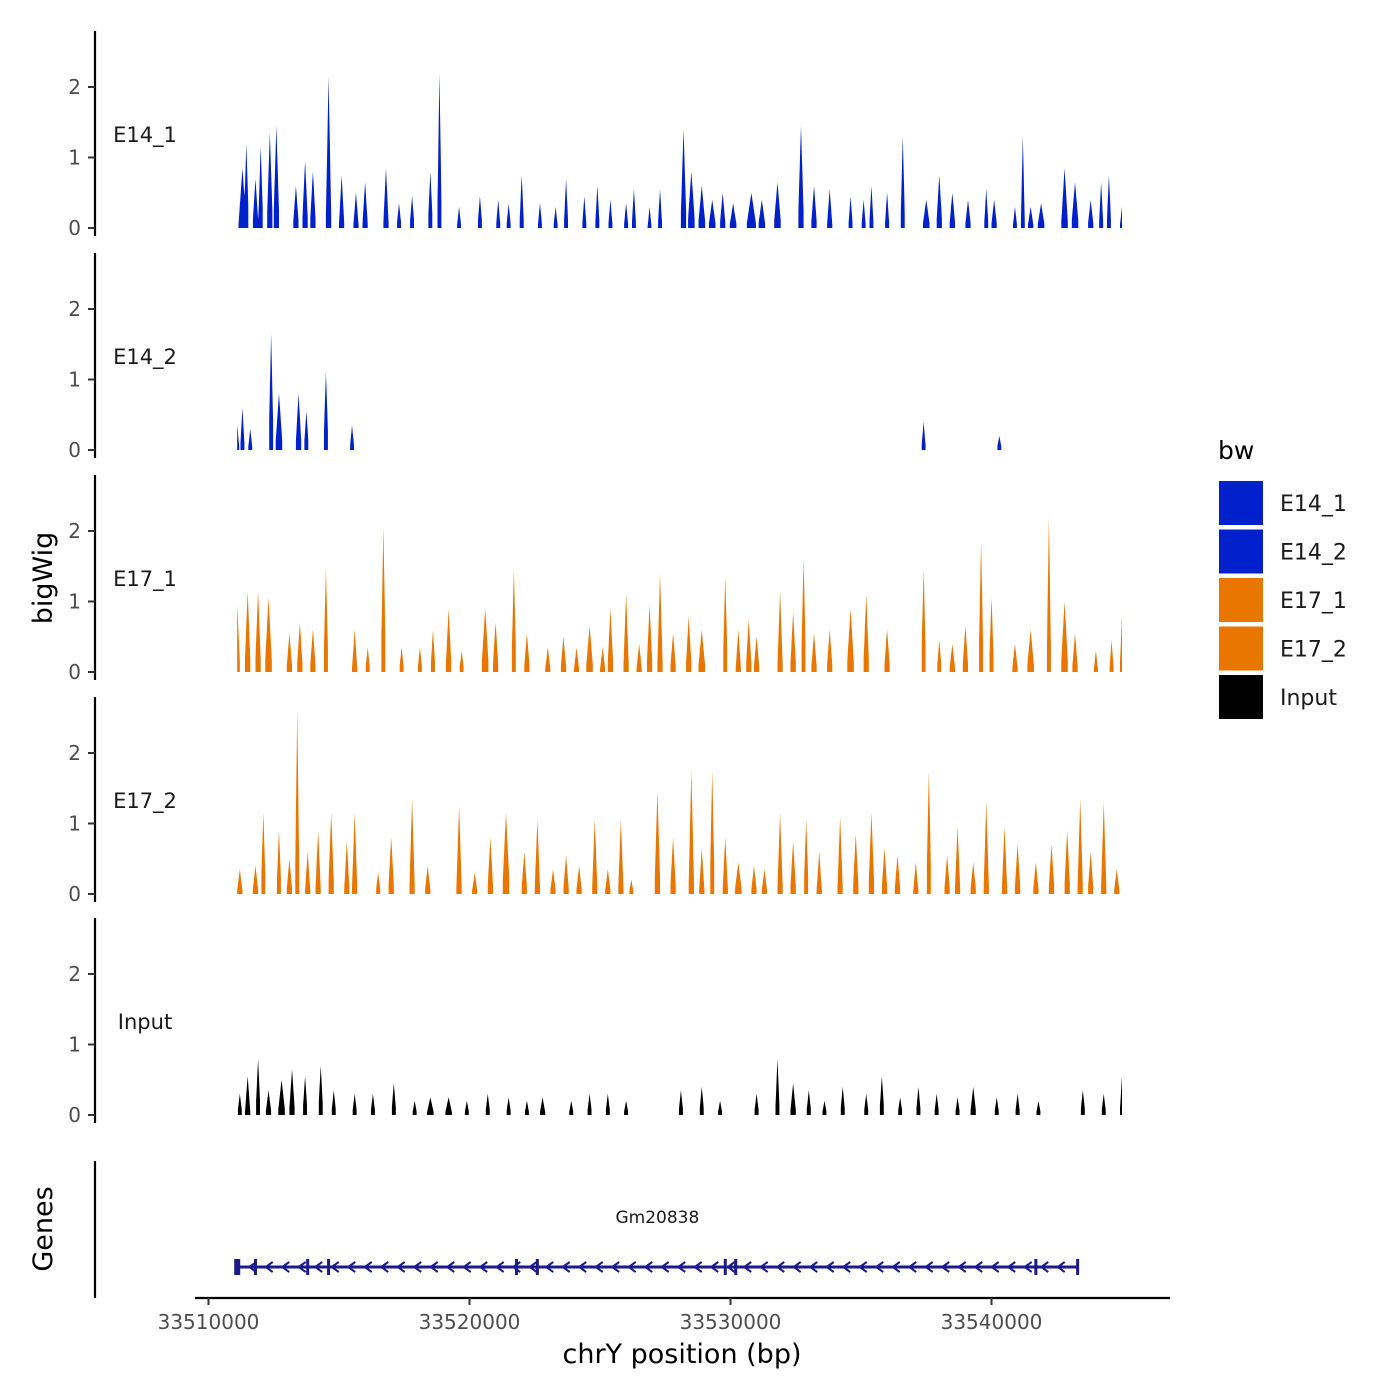  Describe the element at coordinates (594, 801) in the screenshot. I see `track-e17-2: 0 1 2 E17_2` at that location.